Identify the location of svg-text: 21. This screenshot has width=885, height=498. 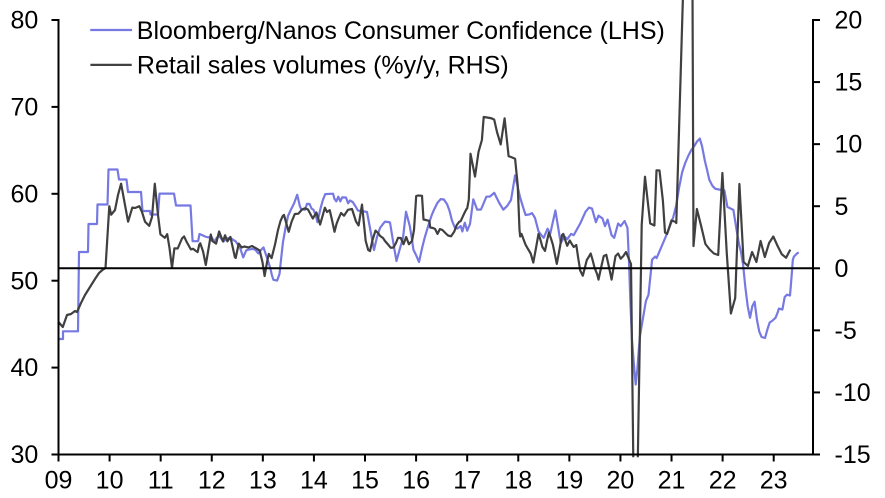
(672, 480).